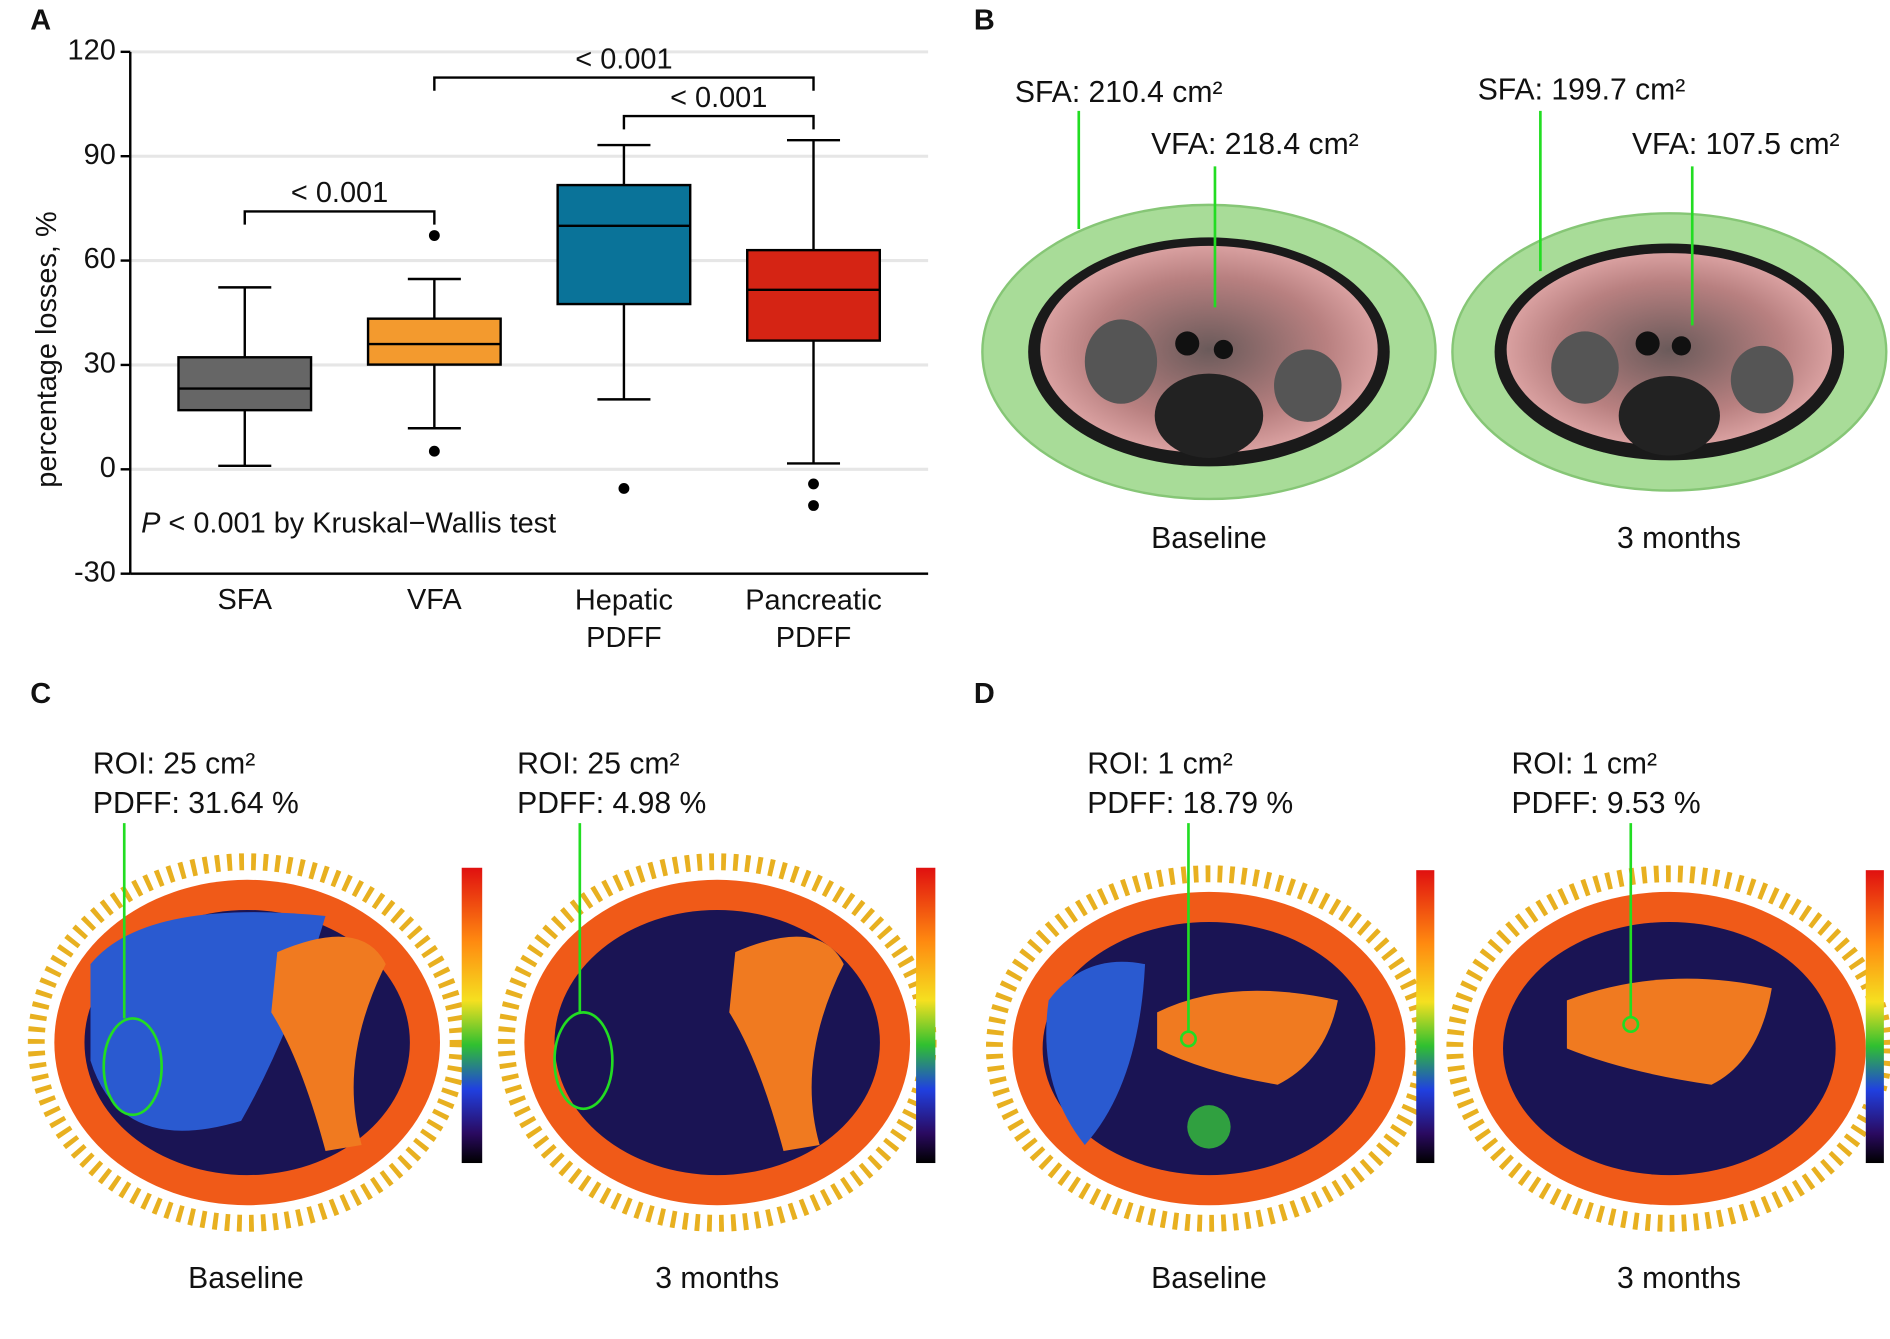 The image size is (1890, 1339). What do you see at coordinates (100, 364) in the screenshot?
I see `y-tick-label: 30` at bounding box center [100, 364].